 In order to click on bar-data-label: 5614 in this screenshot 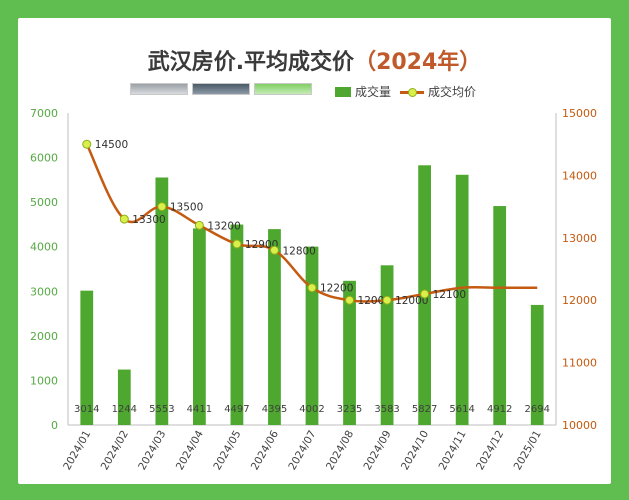, I will do `click(461, 409)`.